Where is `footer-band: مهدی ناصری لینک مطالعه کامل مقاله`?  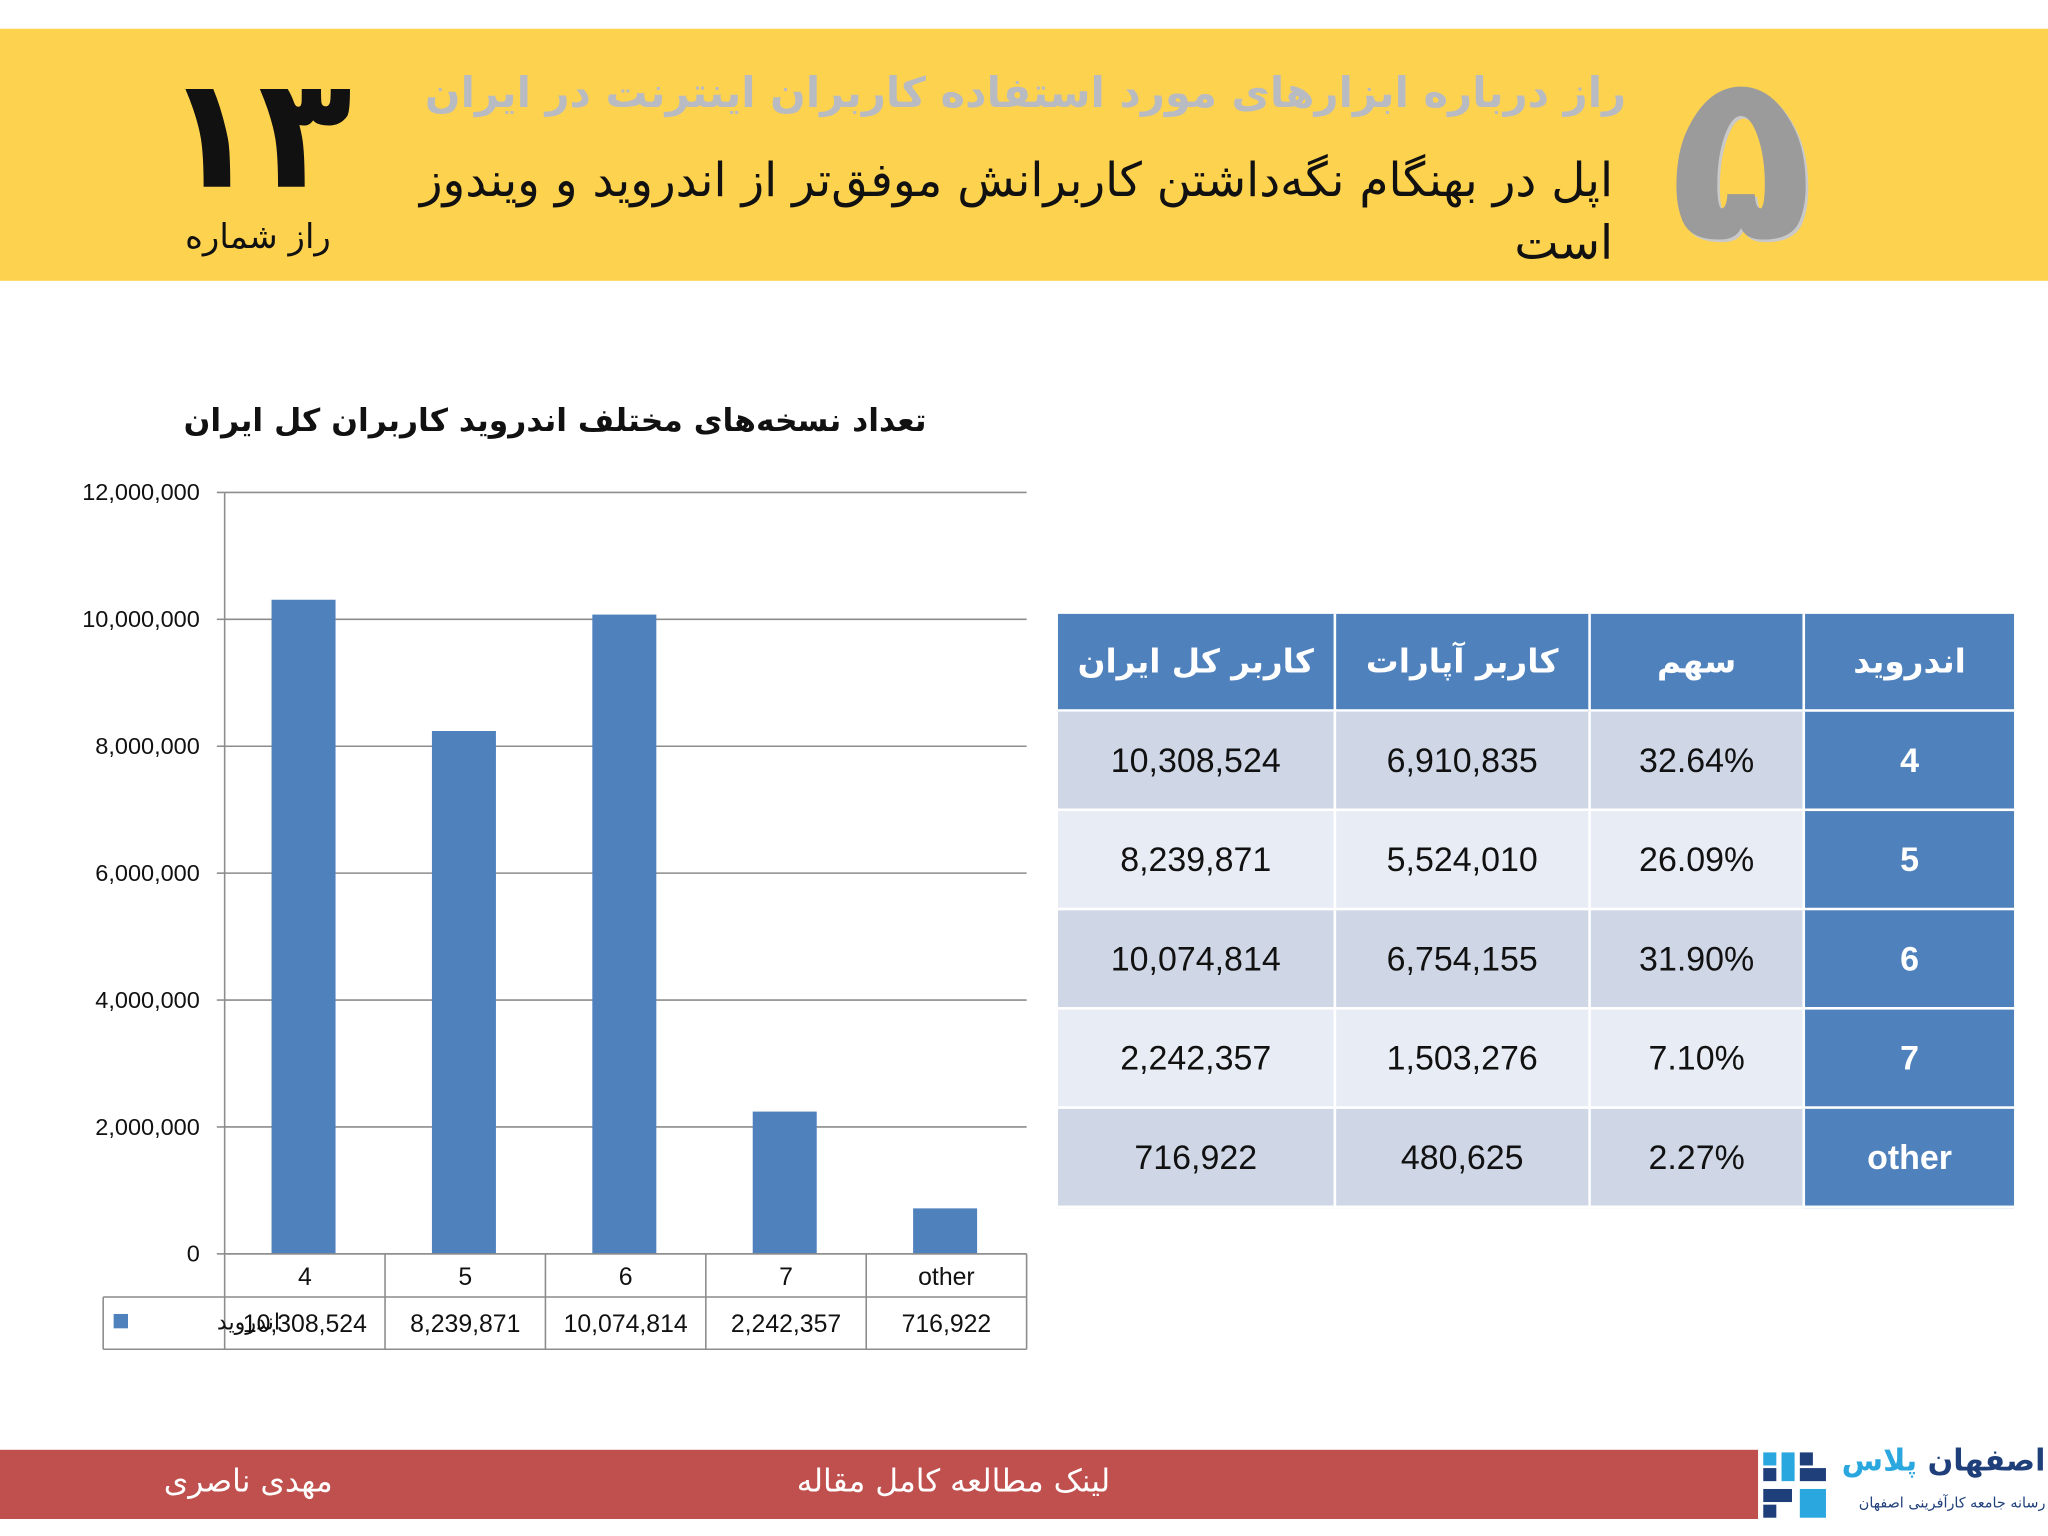 footer-band: مهدی ناصری لینک مطالعه کامل مقاله is located at coordinates (879, 1484).